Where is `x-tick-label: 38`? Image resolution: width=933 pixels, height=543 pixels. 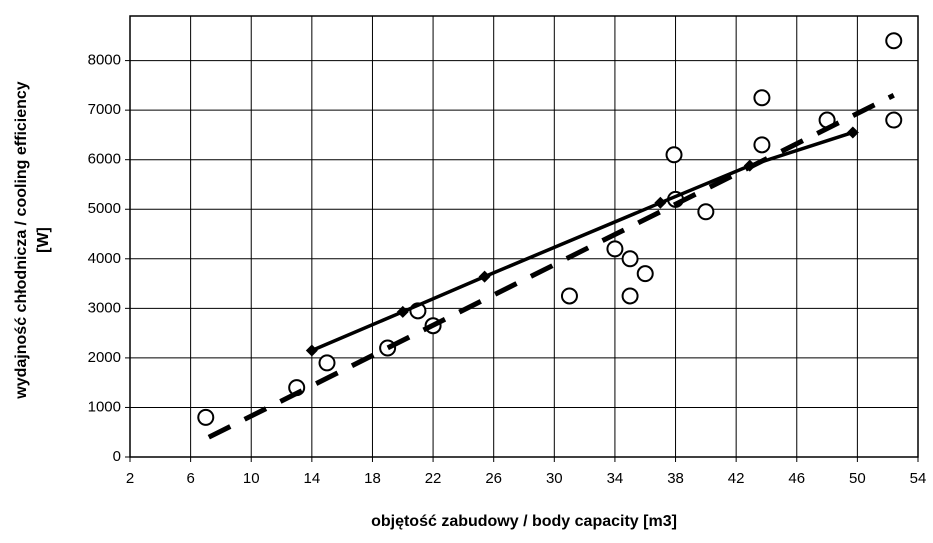 x-tick-label: 38 is located at coordinates (675, 478).